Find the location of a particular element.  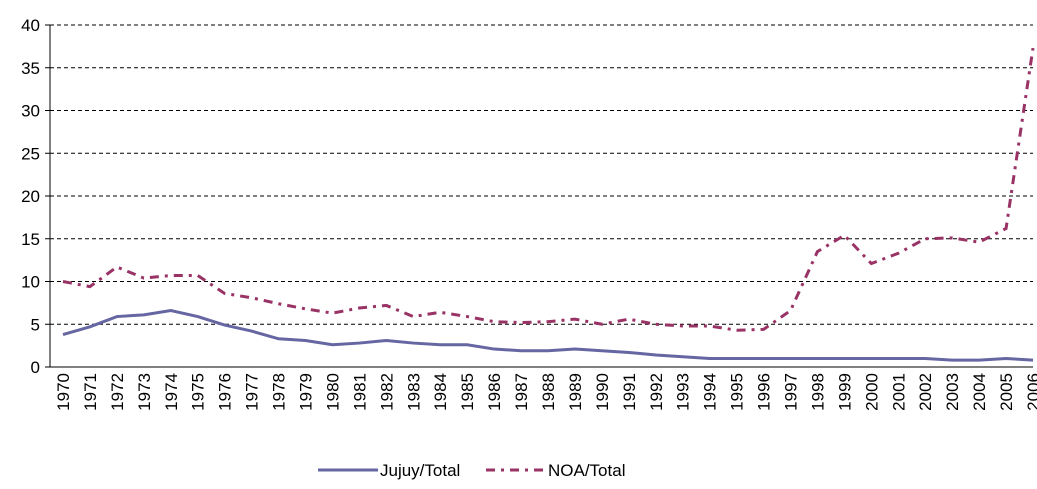

x-tick-label: 1978 is located at coordinates (279, 392).